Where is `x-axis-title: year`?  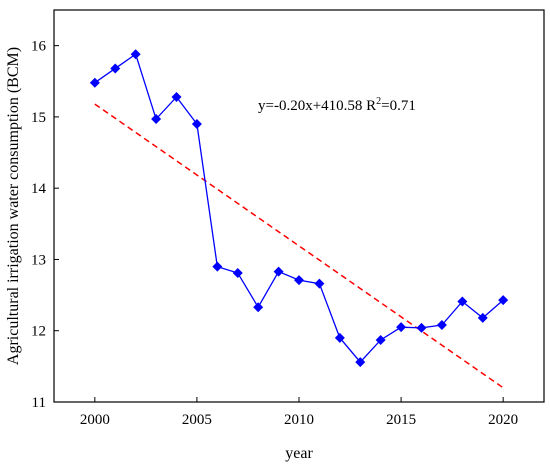
x-axis-title: year is located at coordinates (299, 453).